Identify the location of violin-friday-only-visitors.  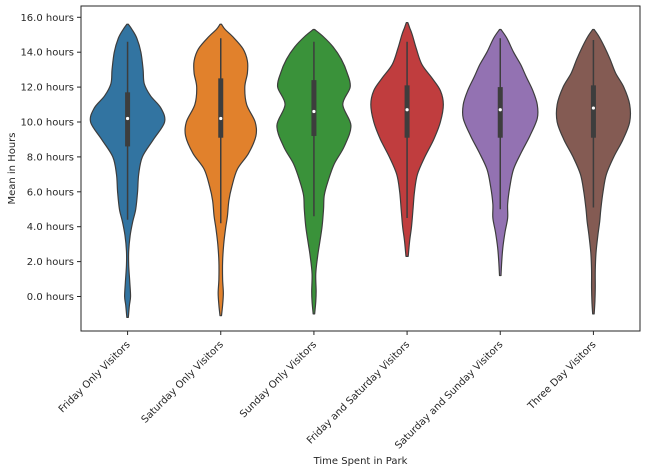
(127, 171).